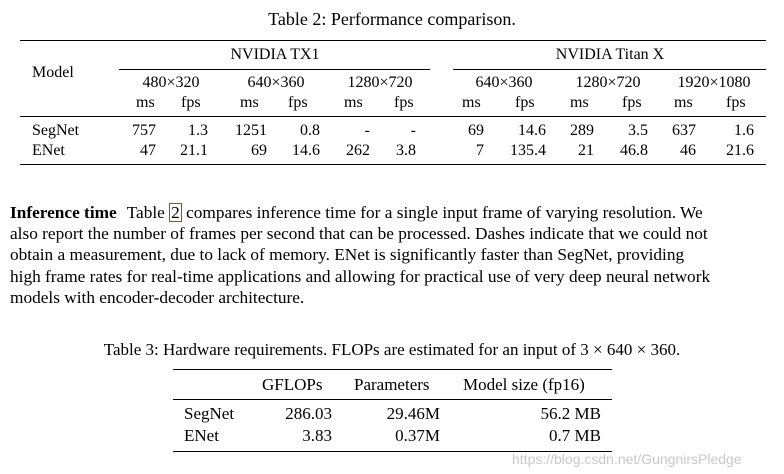  I want to click on table3-top-rule, so click(392, 370).